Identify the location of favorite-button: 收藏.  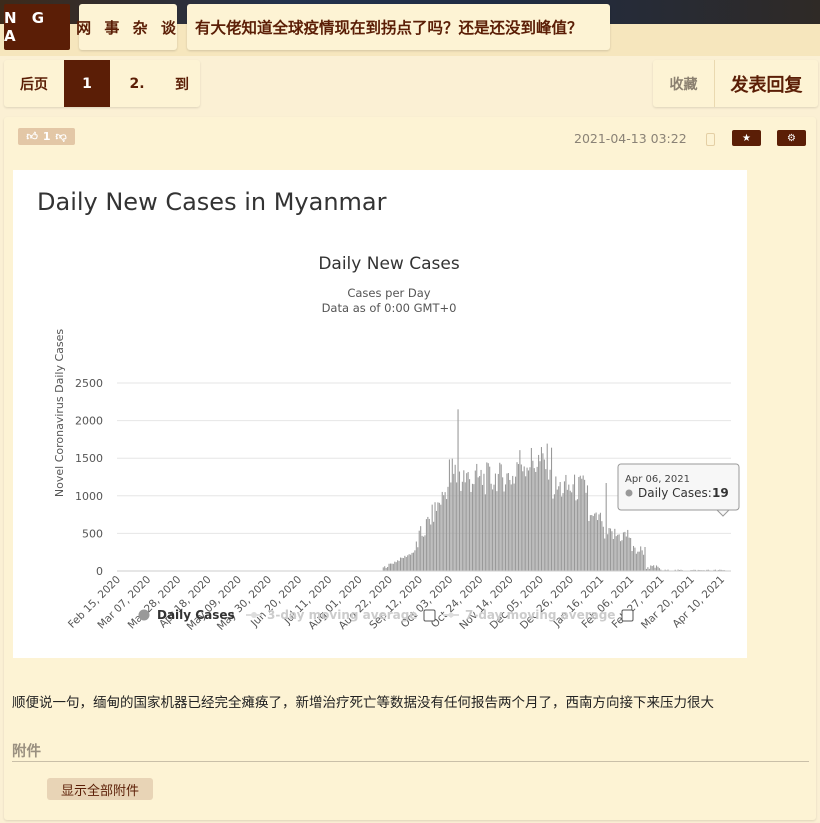
(684, 83).